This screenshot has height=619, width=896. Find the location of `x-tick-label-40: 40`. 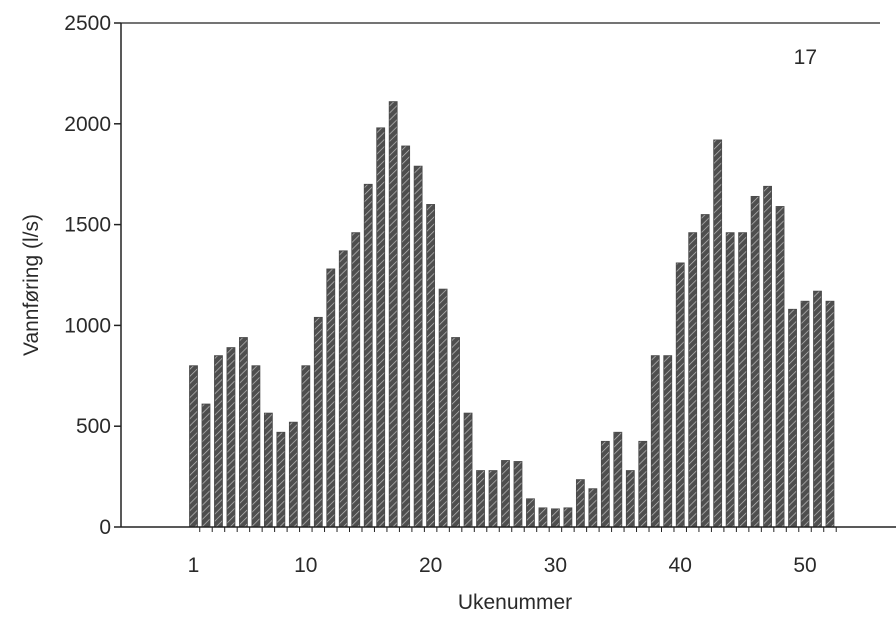

x-tick-label-40: 40 is located at coordinates (680, 565).